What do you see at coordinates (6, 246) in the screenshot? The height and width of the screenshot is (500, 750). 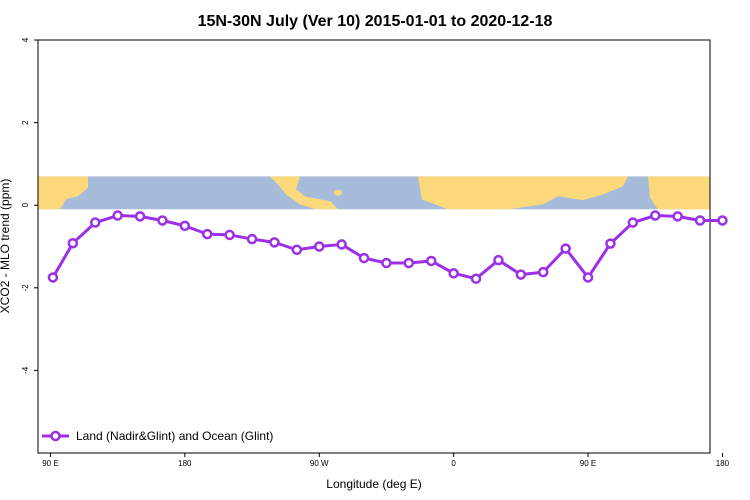 I see `y-axis-label: XCO2 - MLO trend (ppm)` at bounding box center [6, 246].